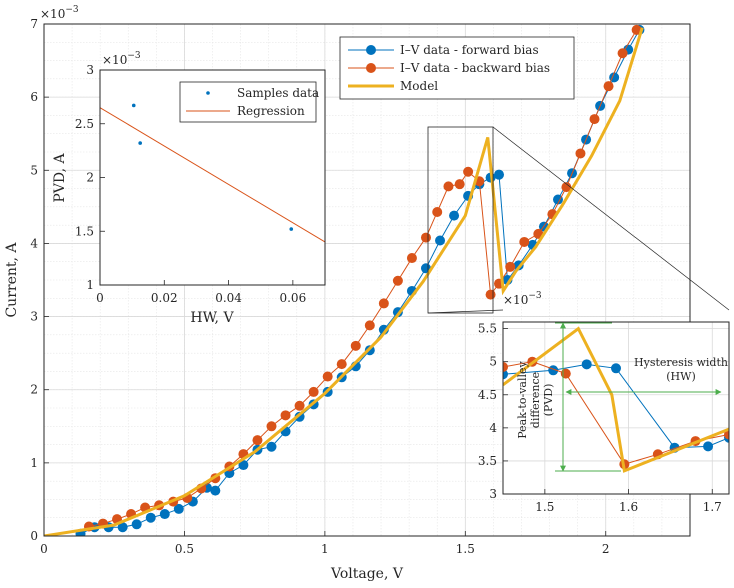 This screenshot has height=588, width=734. Describe the element at coordinates (469, 50) in the screenshot. I see `legend-label-forward: I–V data - forward bias` at that location.